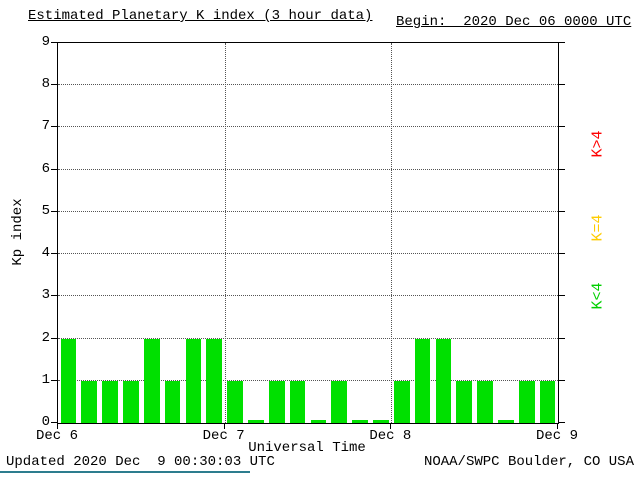  Describe the element at coordinates (45, 295) in the screenshot. I see `y-tick-label: 3` at that location.